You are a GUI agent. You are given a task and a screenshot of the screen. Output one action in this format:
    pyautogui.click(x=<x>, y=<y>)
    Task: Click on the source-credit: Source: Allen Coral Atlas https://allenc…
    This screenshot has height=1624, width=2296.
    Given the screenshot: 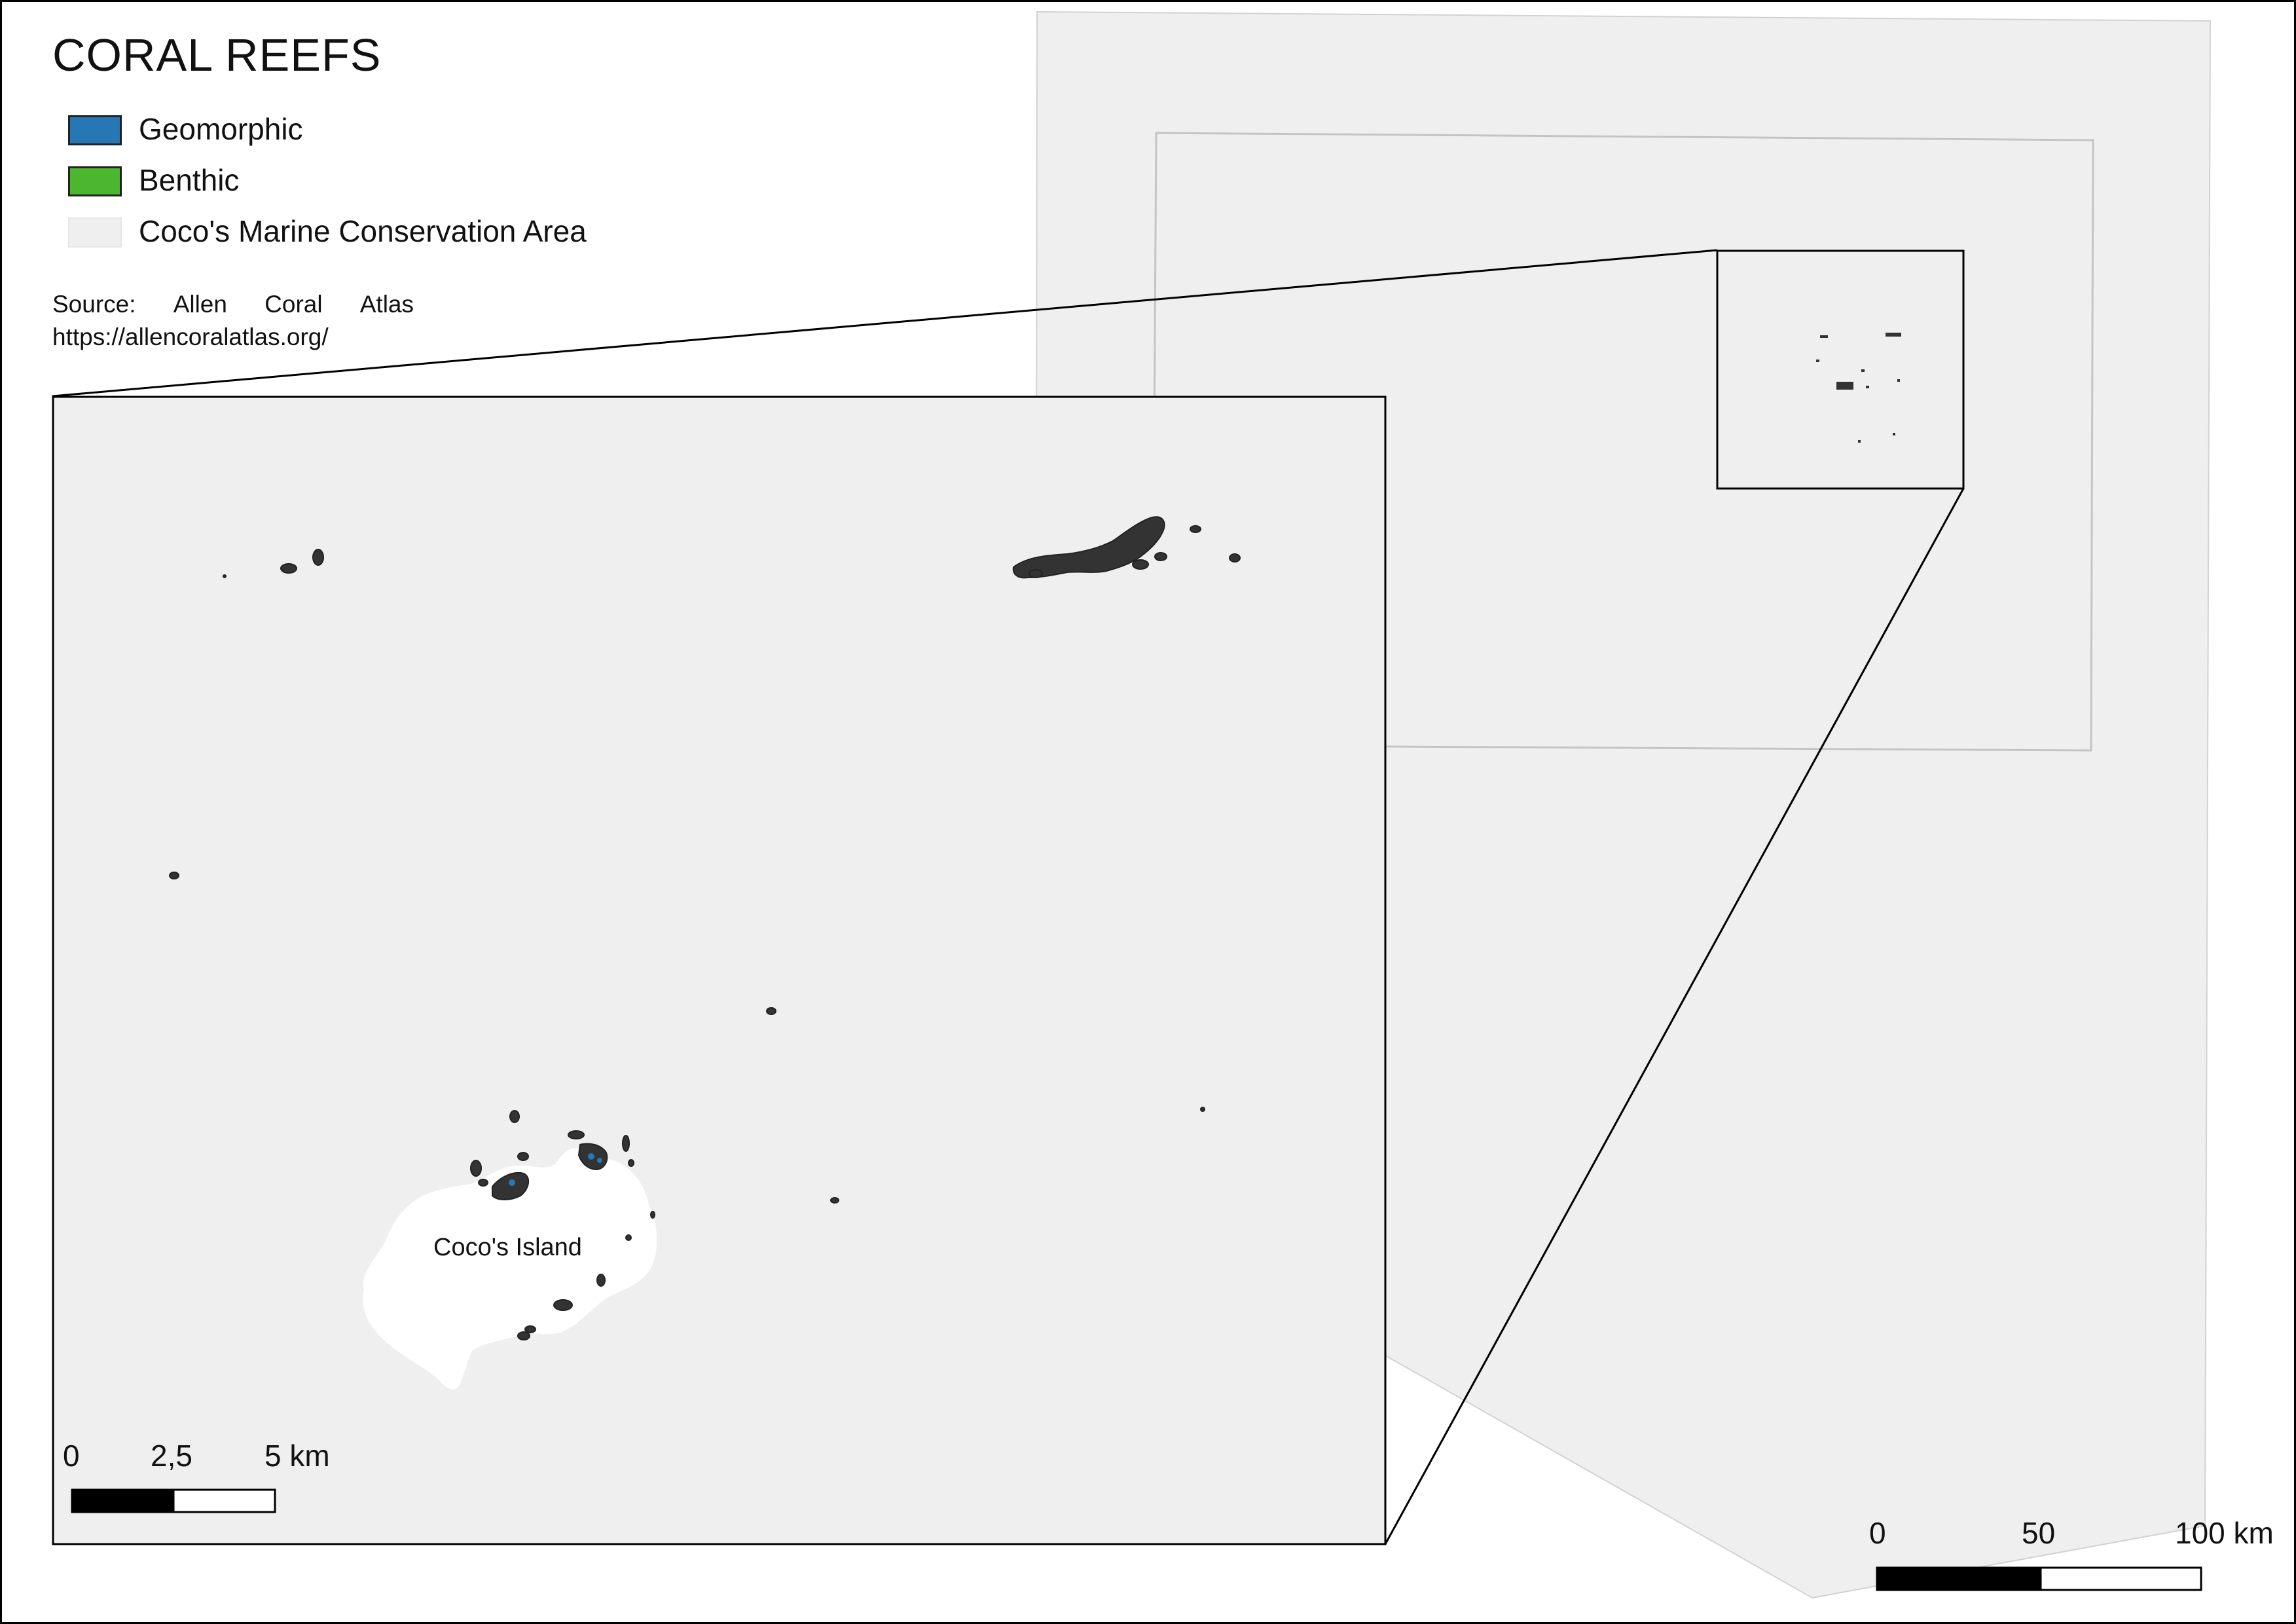 What is the action you would take?
    pyautogui.click(x=233, y=321)
    